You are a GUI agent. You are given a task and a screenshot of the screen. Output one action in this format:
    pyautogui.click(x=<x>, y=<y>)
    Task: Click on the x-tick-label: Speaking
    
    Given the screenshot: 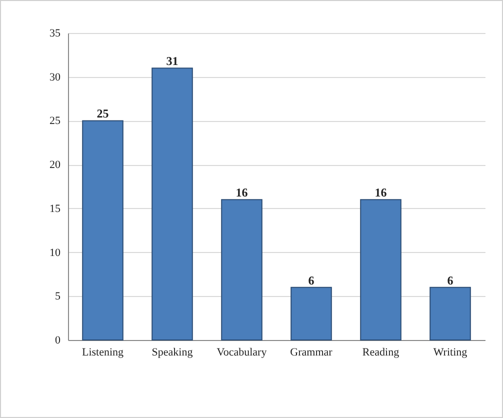 What is the action you would take?
    pyautogui.click(x=173, y=352)
    